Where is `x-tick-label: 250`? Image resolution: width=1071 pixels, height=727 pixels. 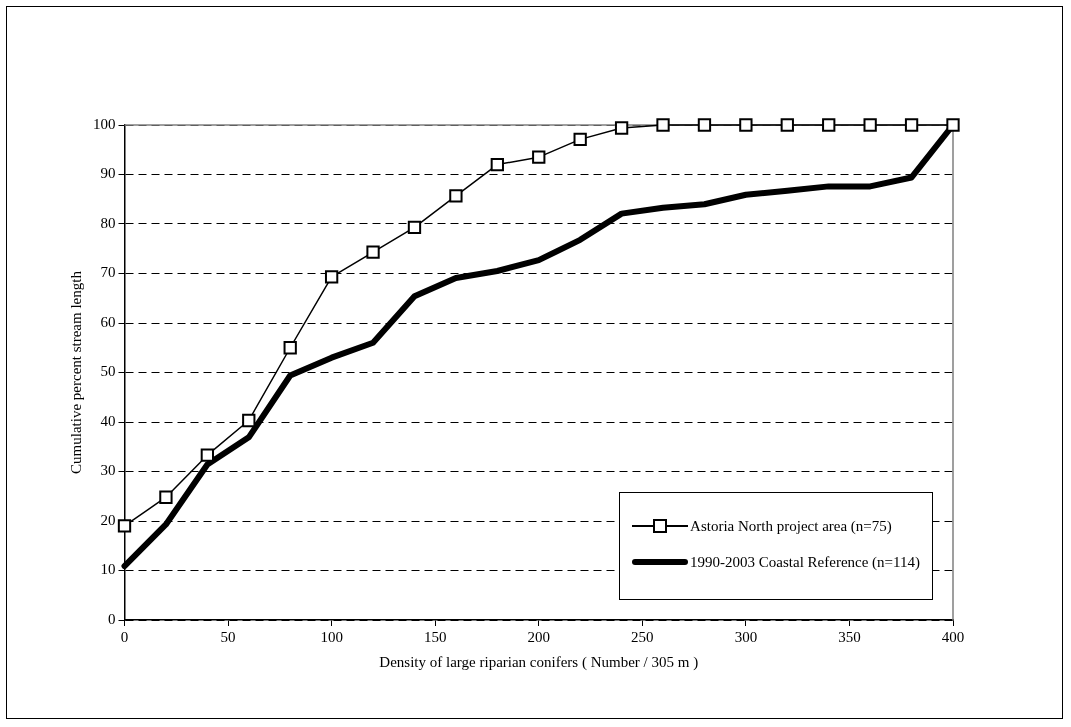 x-tick-label: 250 is located at coordinates (642, 636).